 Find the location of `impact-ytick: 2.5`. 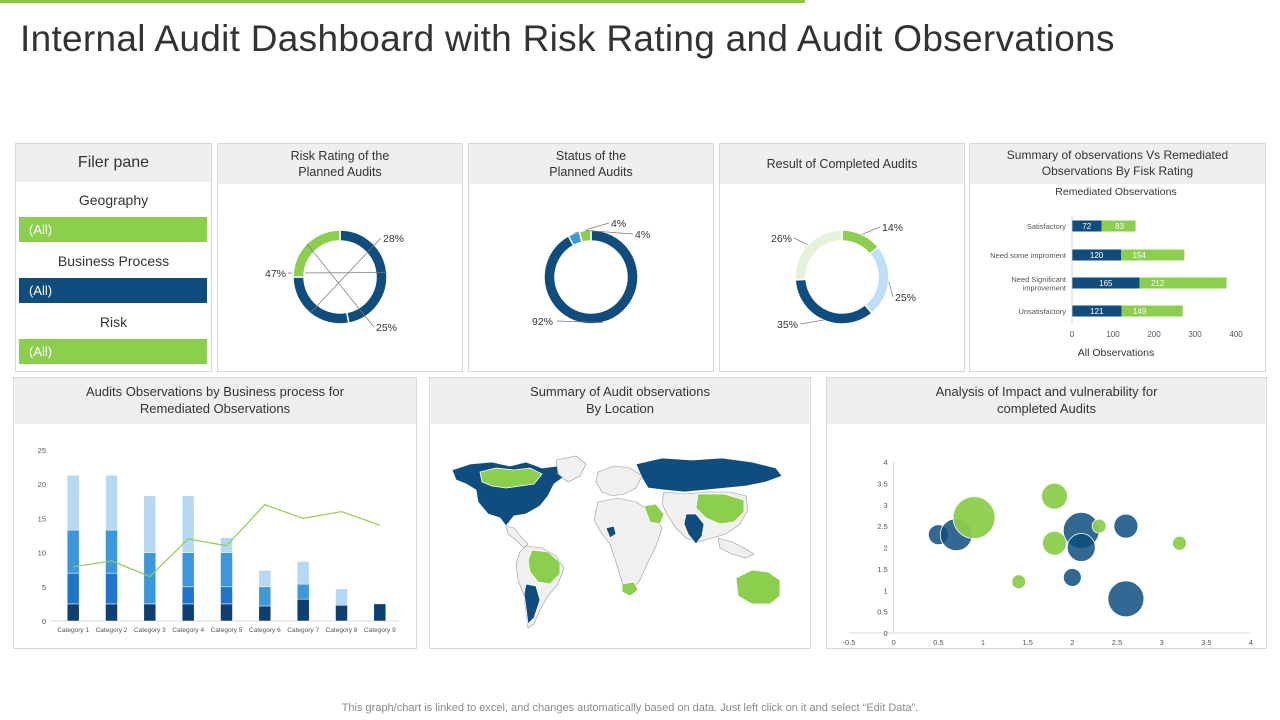

impact-ytick: 2.5 is located at coordinates (882, 526).